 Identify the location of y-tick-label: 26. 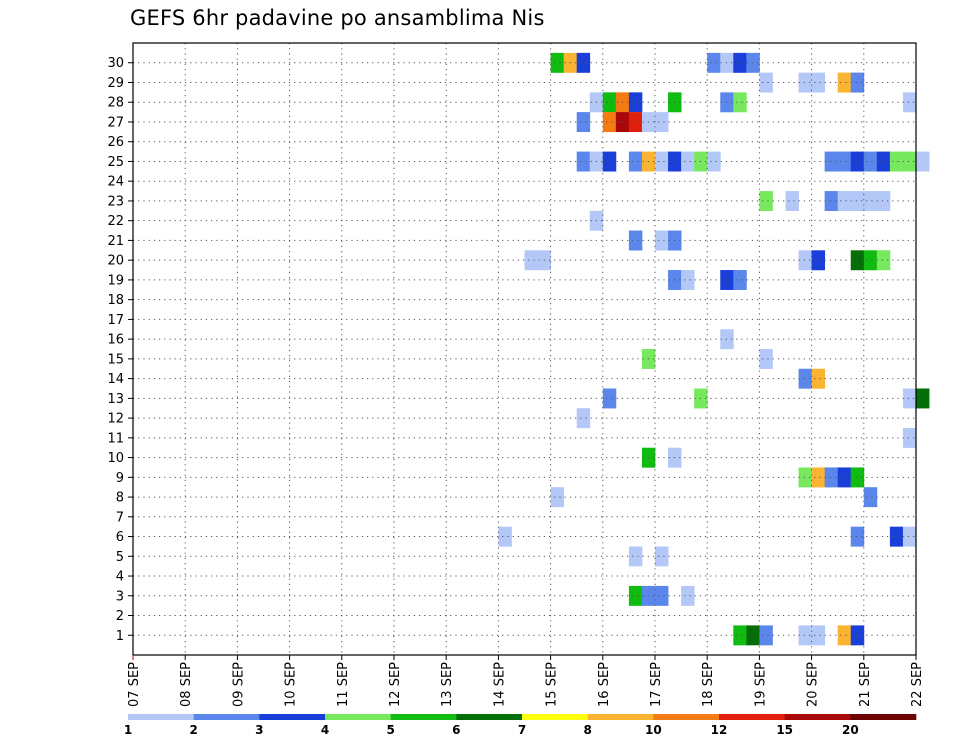
(115, 142).